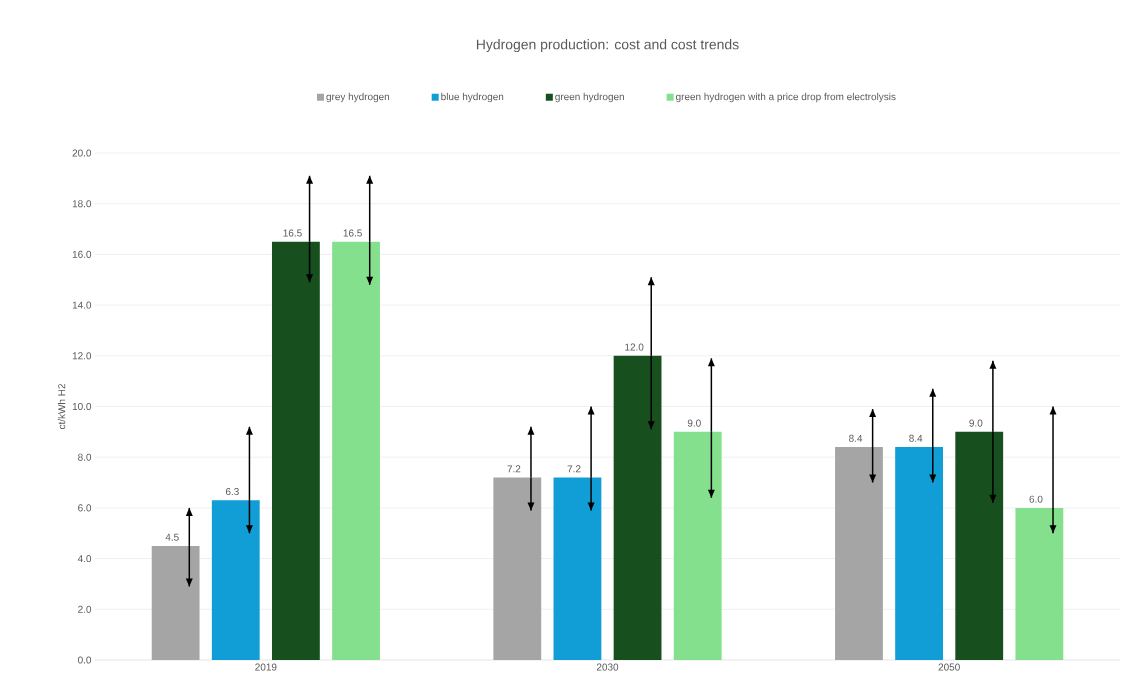 The image size is (1138, 699). I want to click on legend-label: green hydrogen with a price drop from electrolysis, so click(786, 97).